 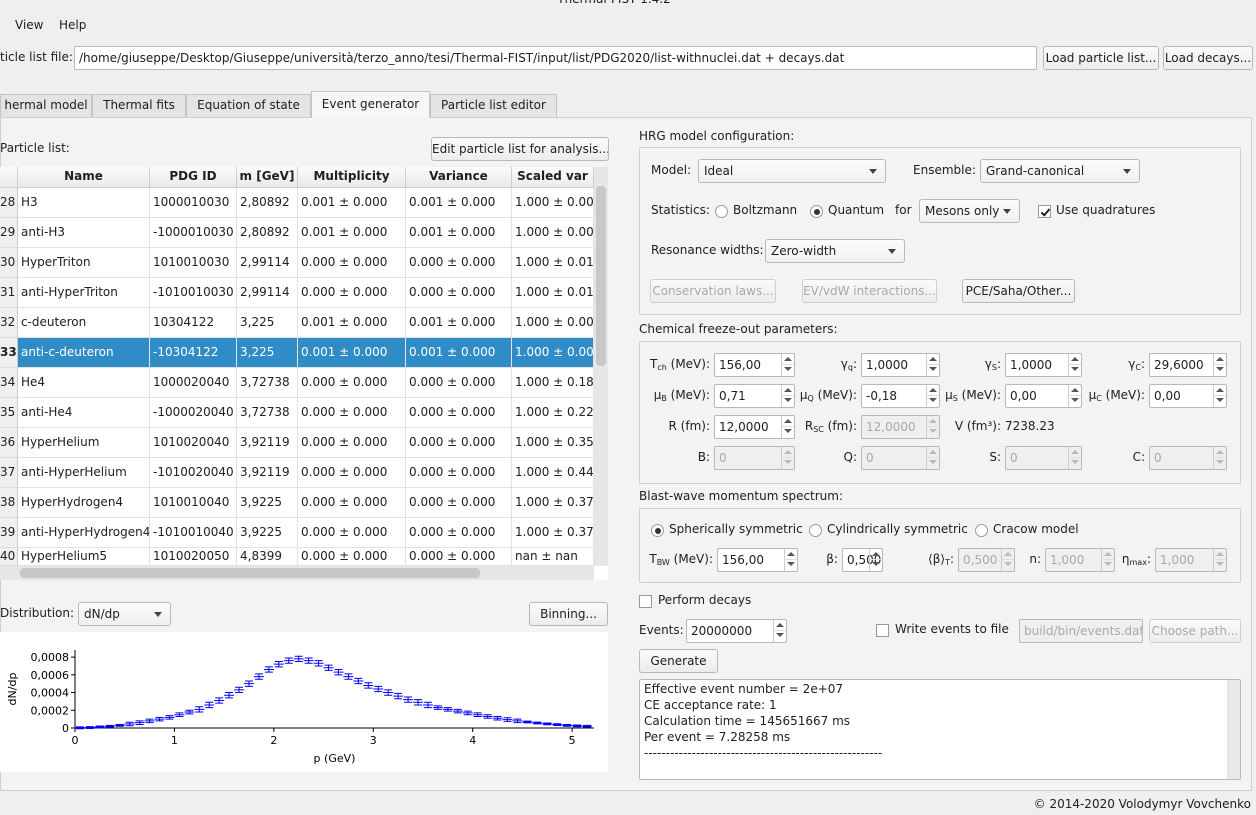 What do you see at coordinates (73, 25) in the screenshot?
I see `menu-item: Help` at bounding box center [73, 25].